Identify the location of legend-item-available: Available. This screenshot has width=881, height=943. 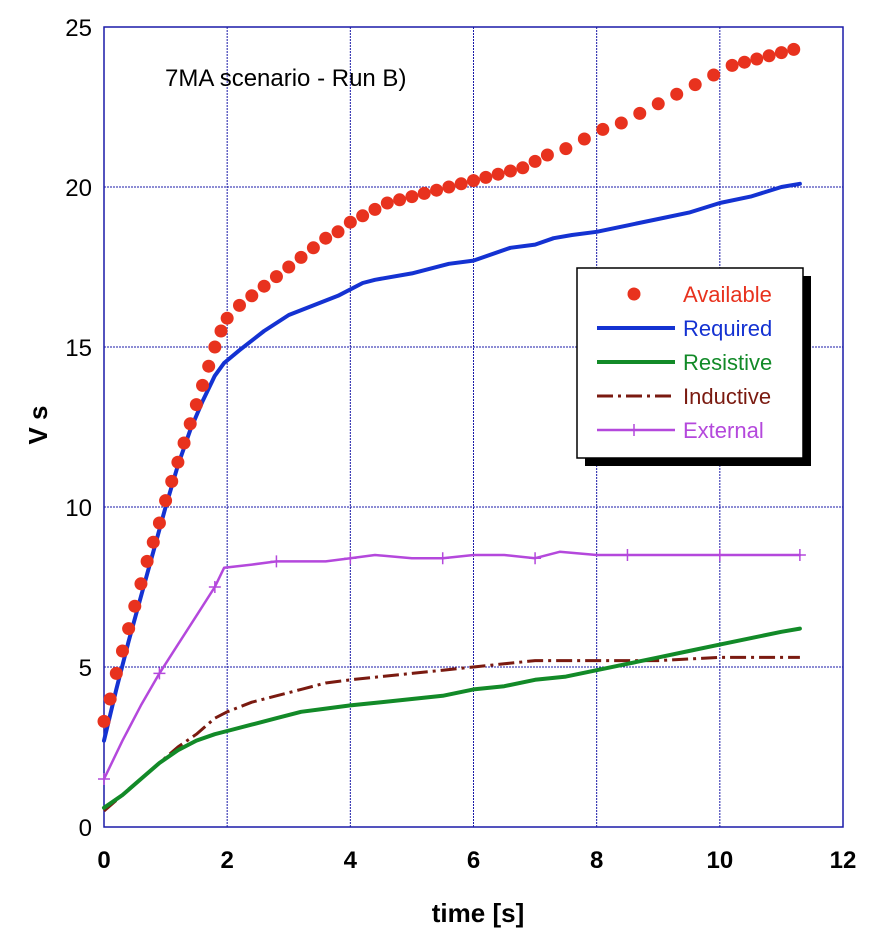
(699, 294).